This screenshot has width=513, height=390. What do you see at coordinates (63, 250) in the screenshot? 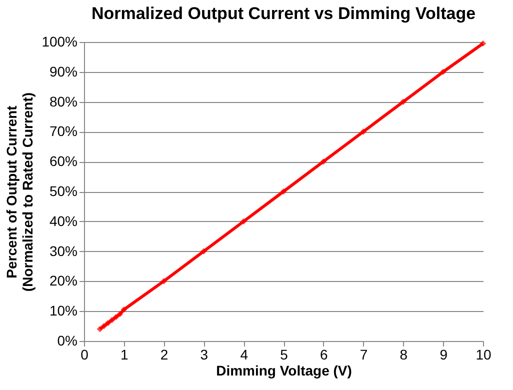
I see `y-tick-label: 30%` at bounding box center [63, 250].